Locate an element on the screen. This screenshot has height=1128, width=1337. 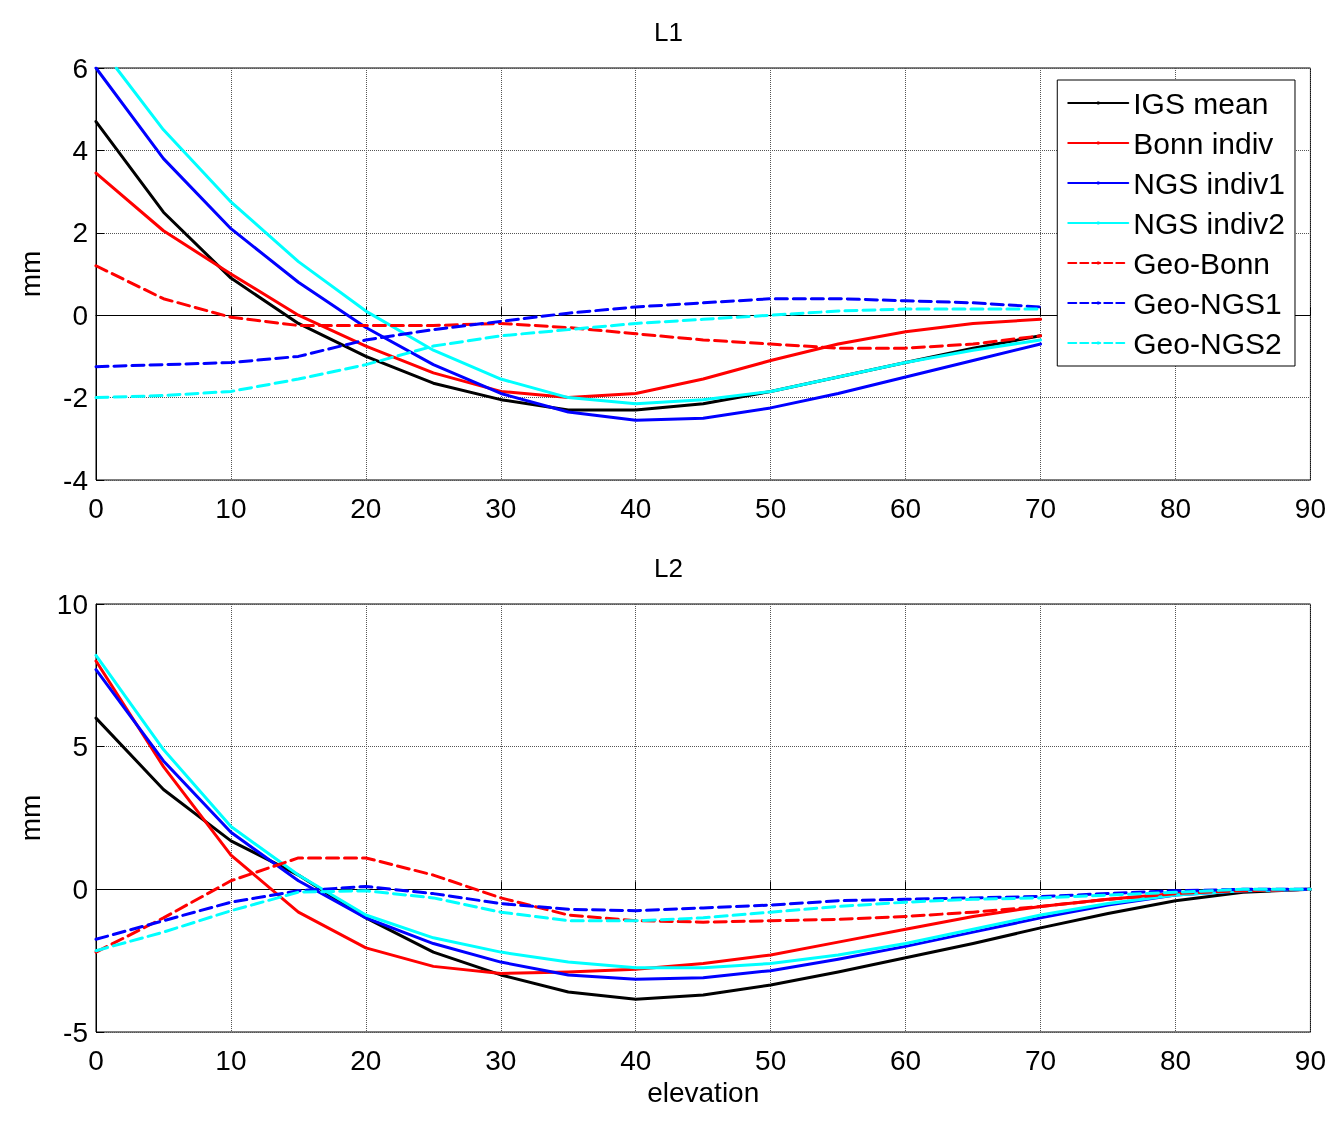
chart-title: L1 is located at coordinates (668, 32).